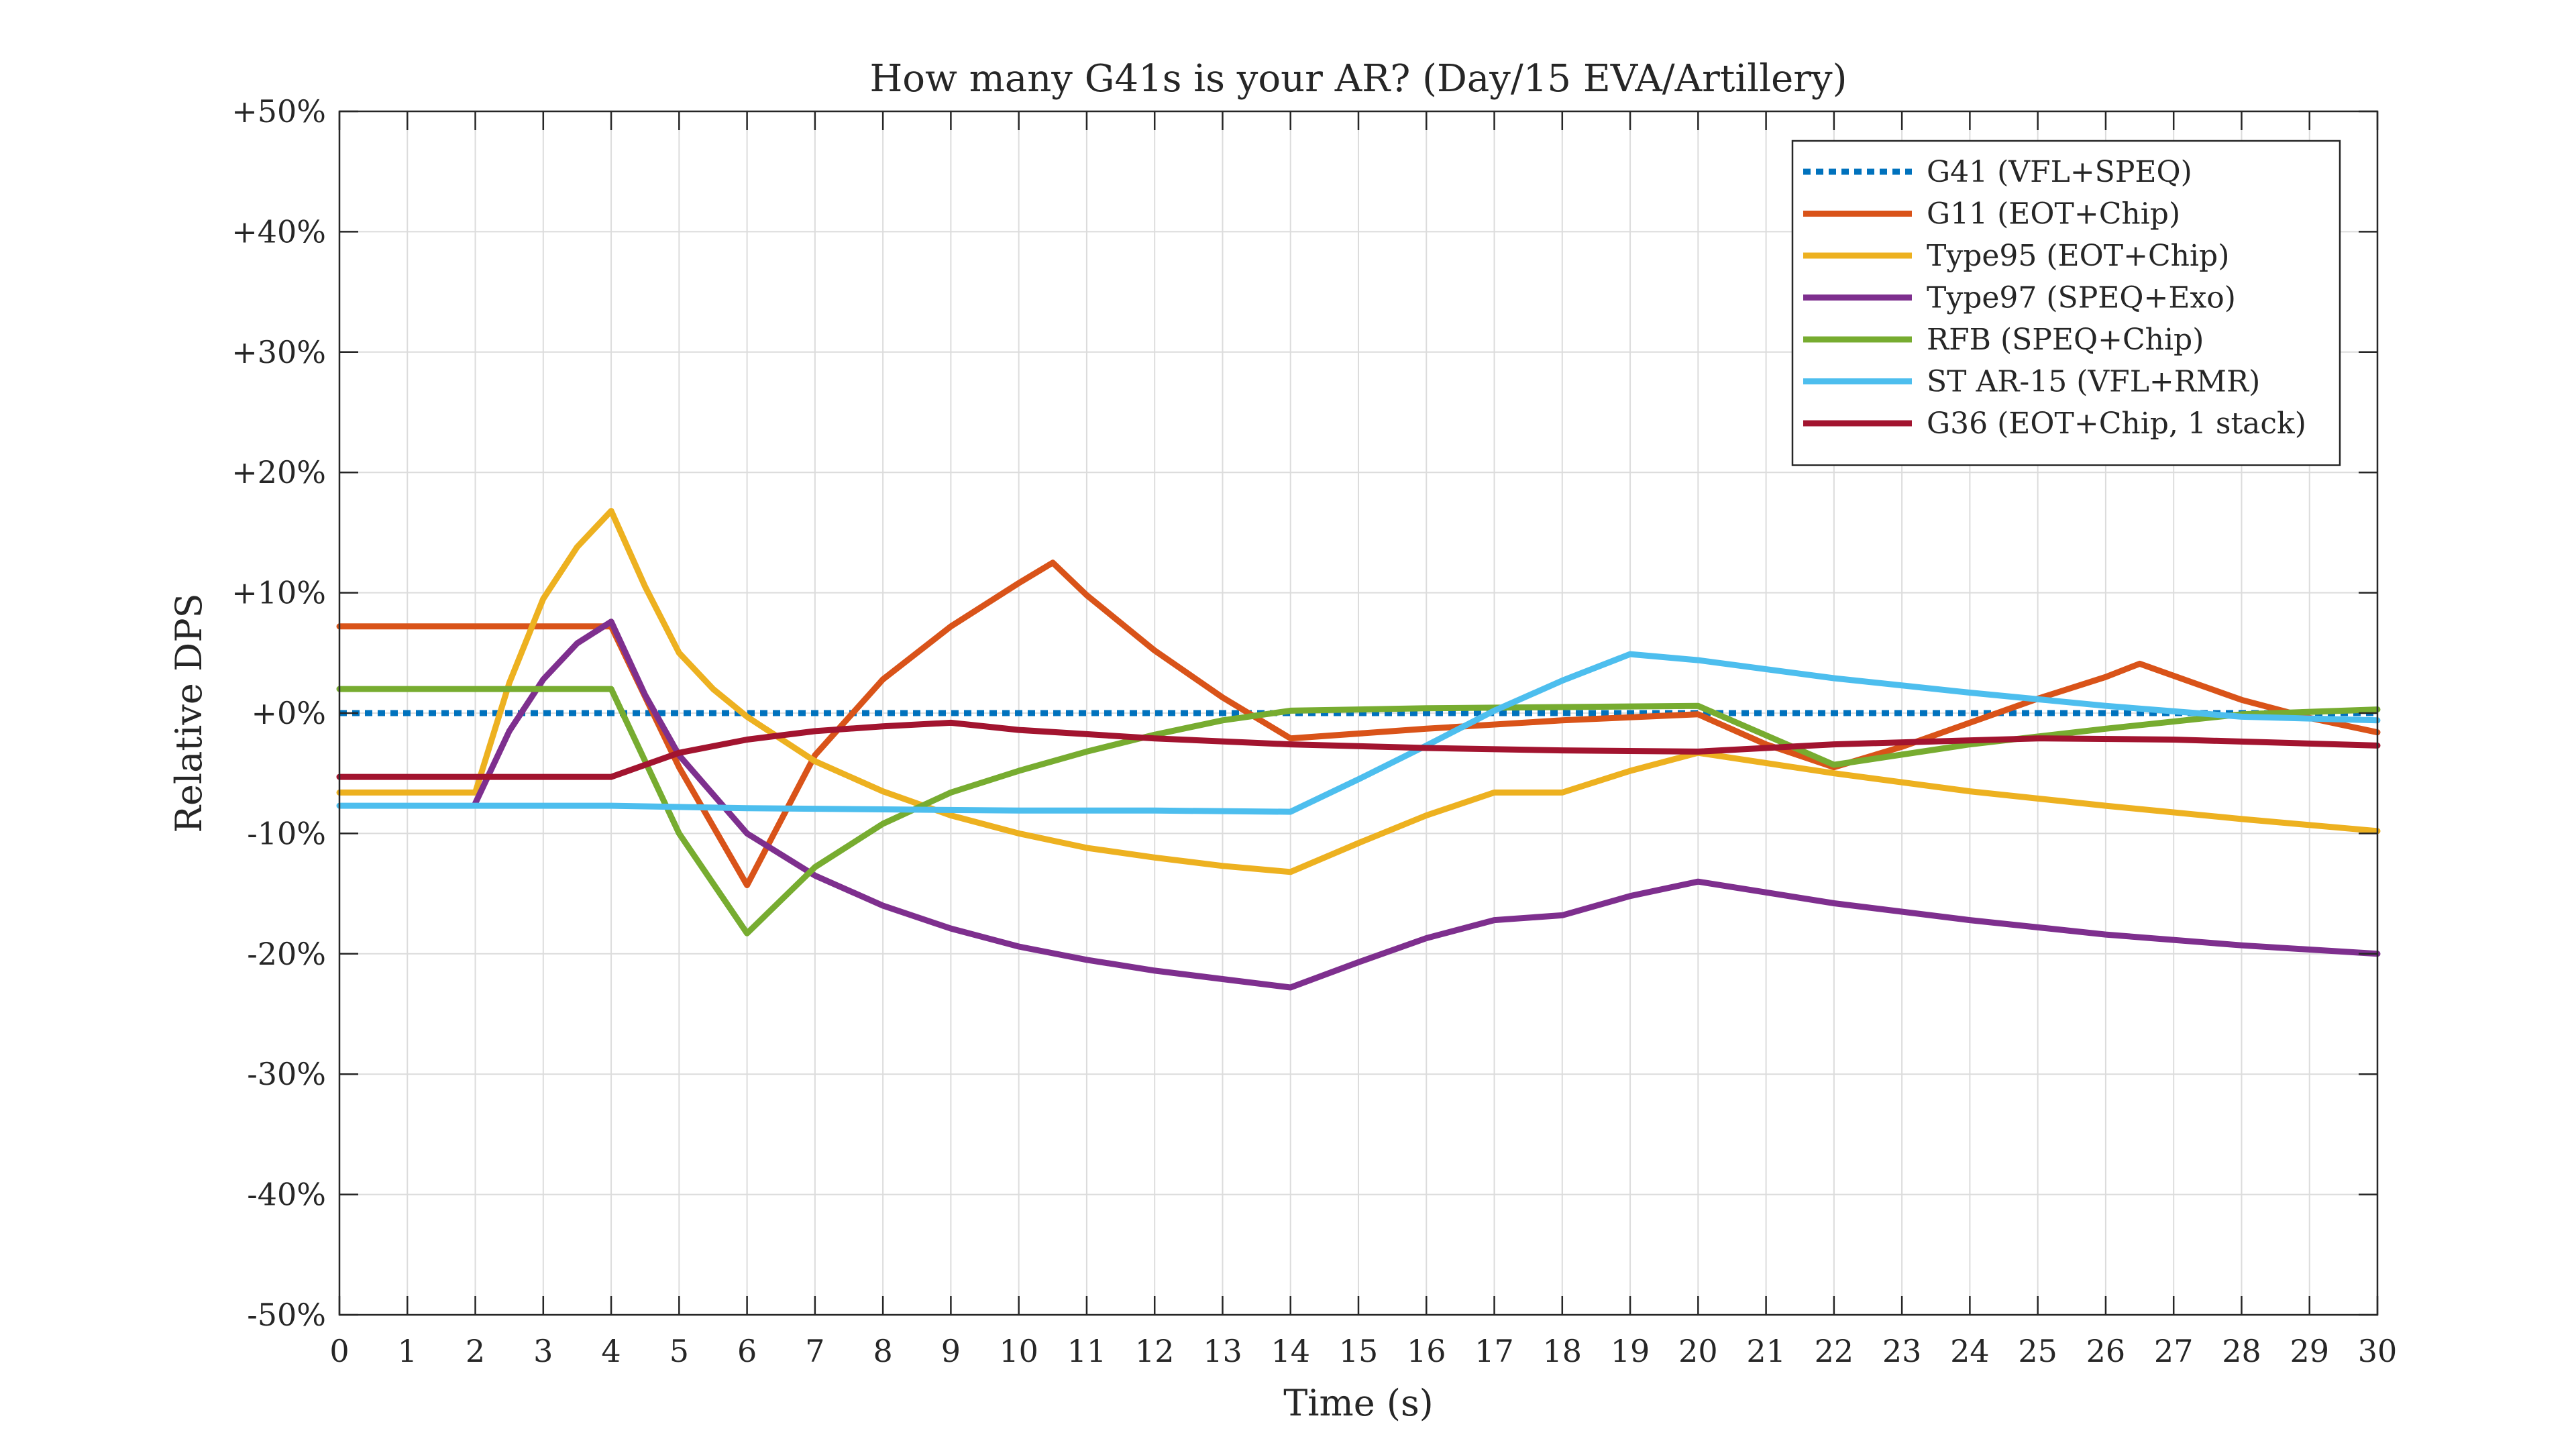 Image resolution: width=2576 pixels, height=1449 pixels. Describe the element at coordinates (288, 713) in the screenshot. I see `y-tick-label: +0%` at that location.